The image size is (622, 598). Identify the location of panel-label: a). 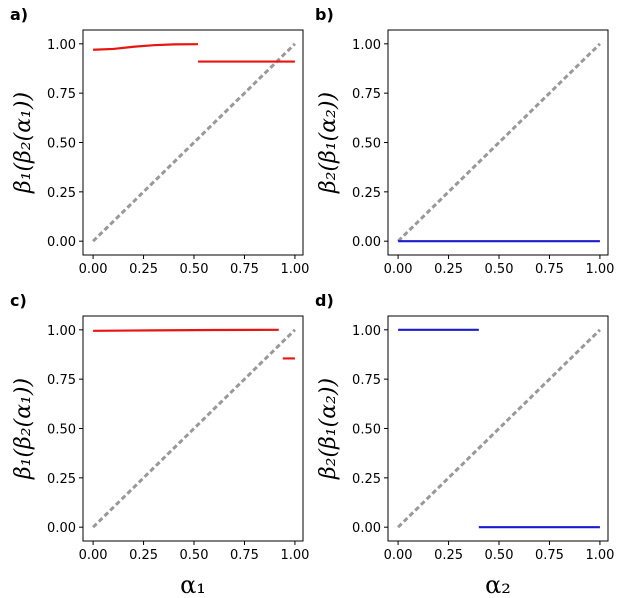
(19, 14).